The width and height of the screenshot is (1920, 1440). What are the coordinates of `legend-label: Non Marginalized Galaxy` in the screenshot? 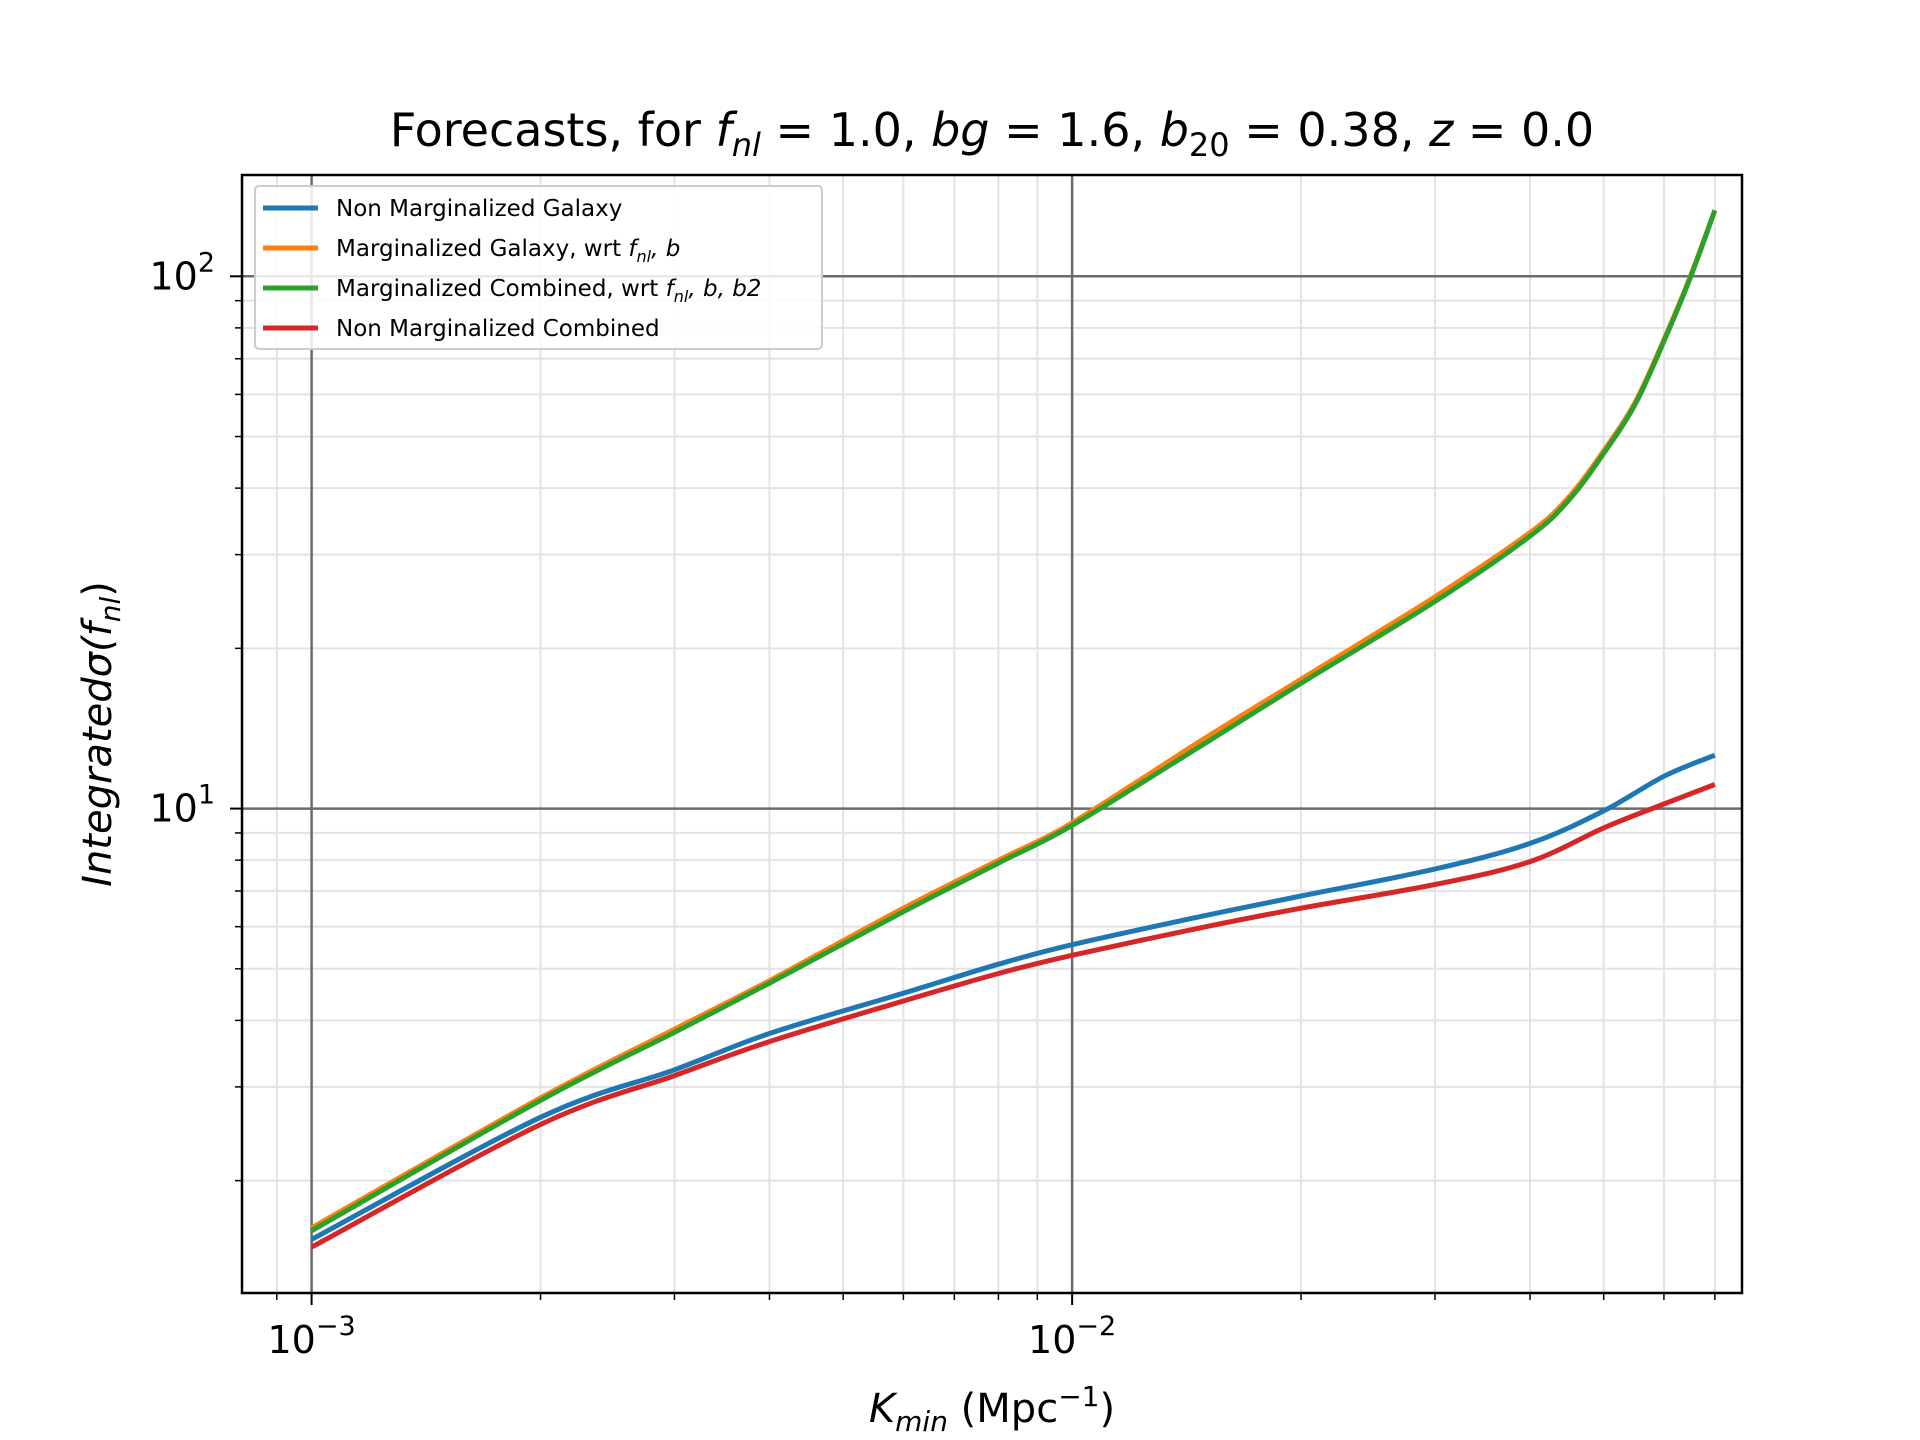 It's located at (479, 209).